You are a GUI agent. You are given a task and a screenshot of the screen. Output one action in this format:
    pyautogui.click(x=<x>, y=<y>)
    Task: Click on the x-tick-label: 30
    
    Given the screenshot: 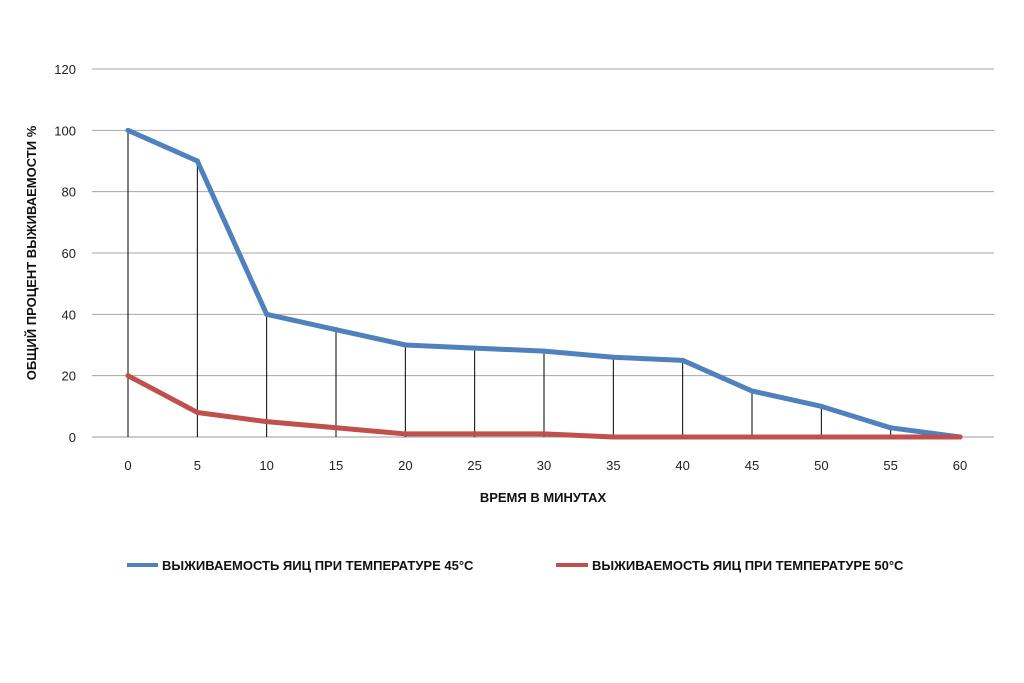 What is the action you would take?
    pyautogui.click(x=544, y=465)
    